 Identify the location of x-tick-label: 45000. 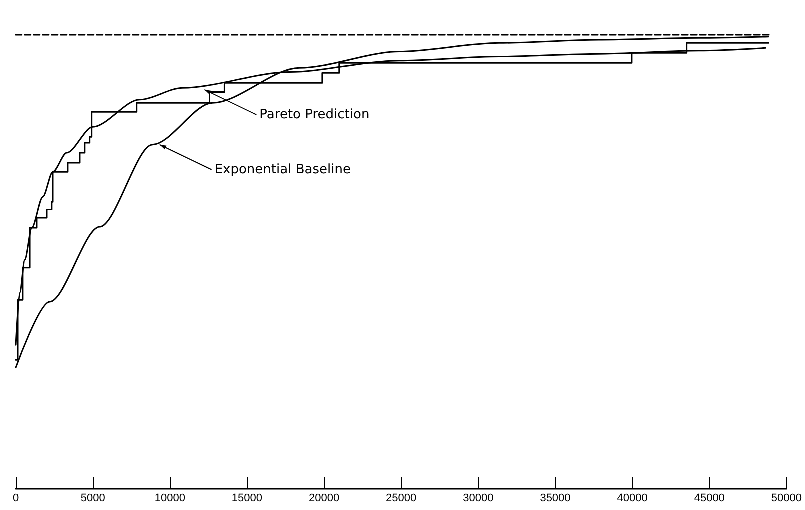
(709, 498).